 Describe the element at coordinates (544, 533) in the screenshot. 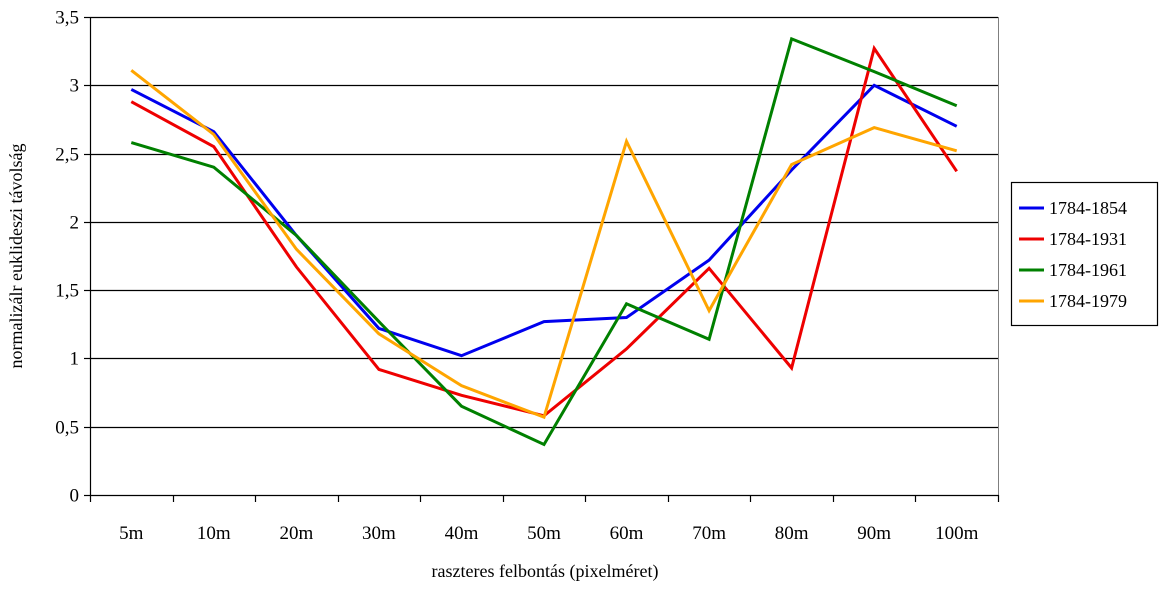

I see `x-tick-label: 50m` at that location.